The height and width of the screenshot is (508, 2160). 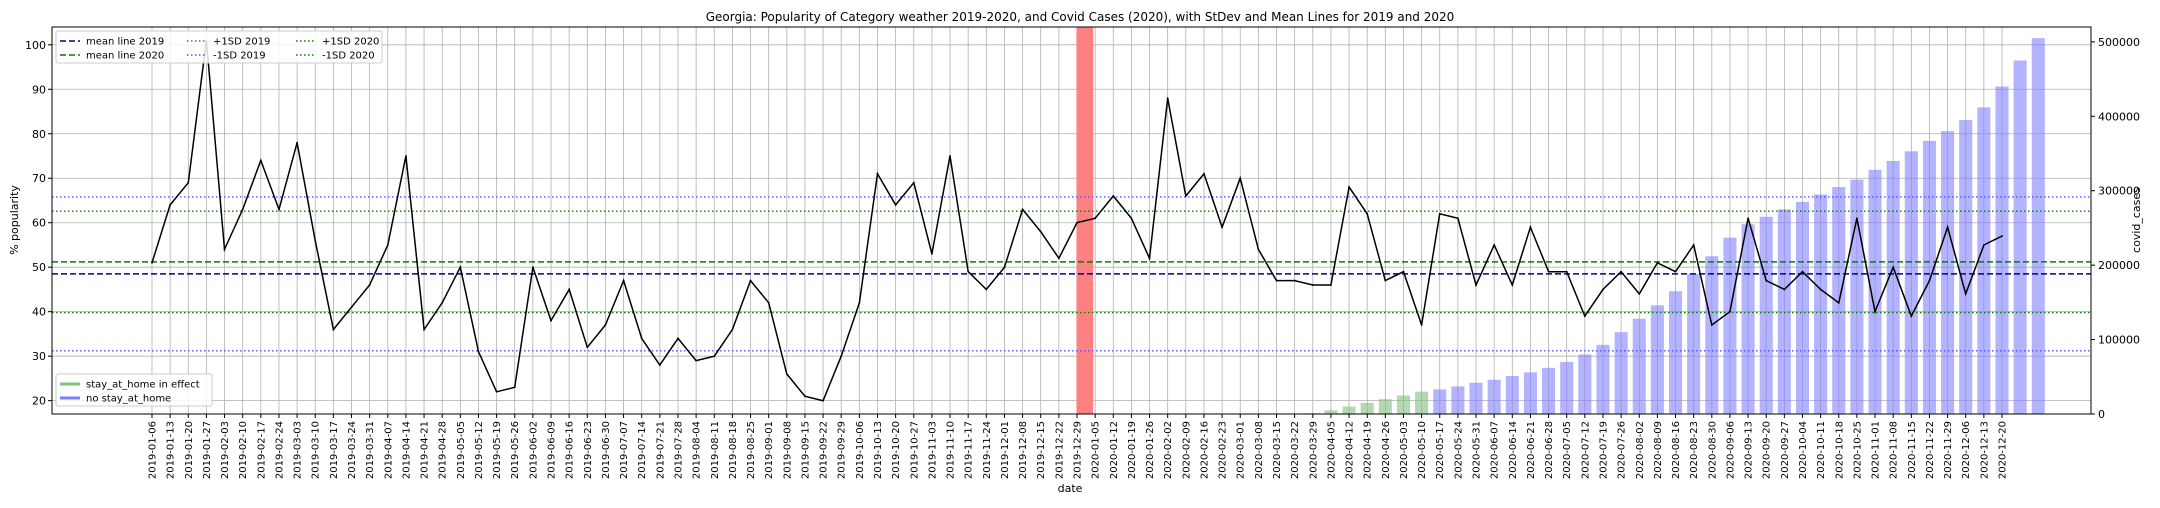 What do you see at coordinates (1676, 450) in the screenshot?
I see `x-tick-label: 2020-08-16` at bounding box center [1676, 450].